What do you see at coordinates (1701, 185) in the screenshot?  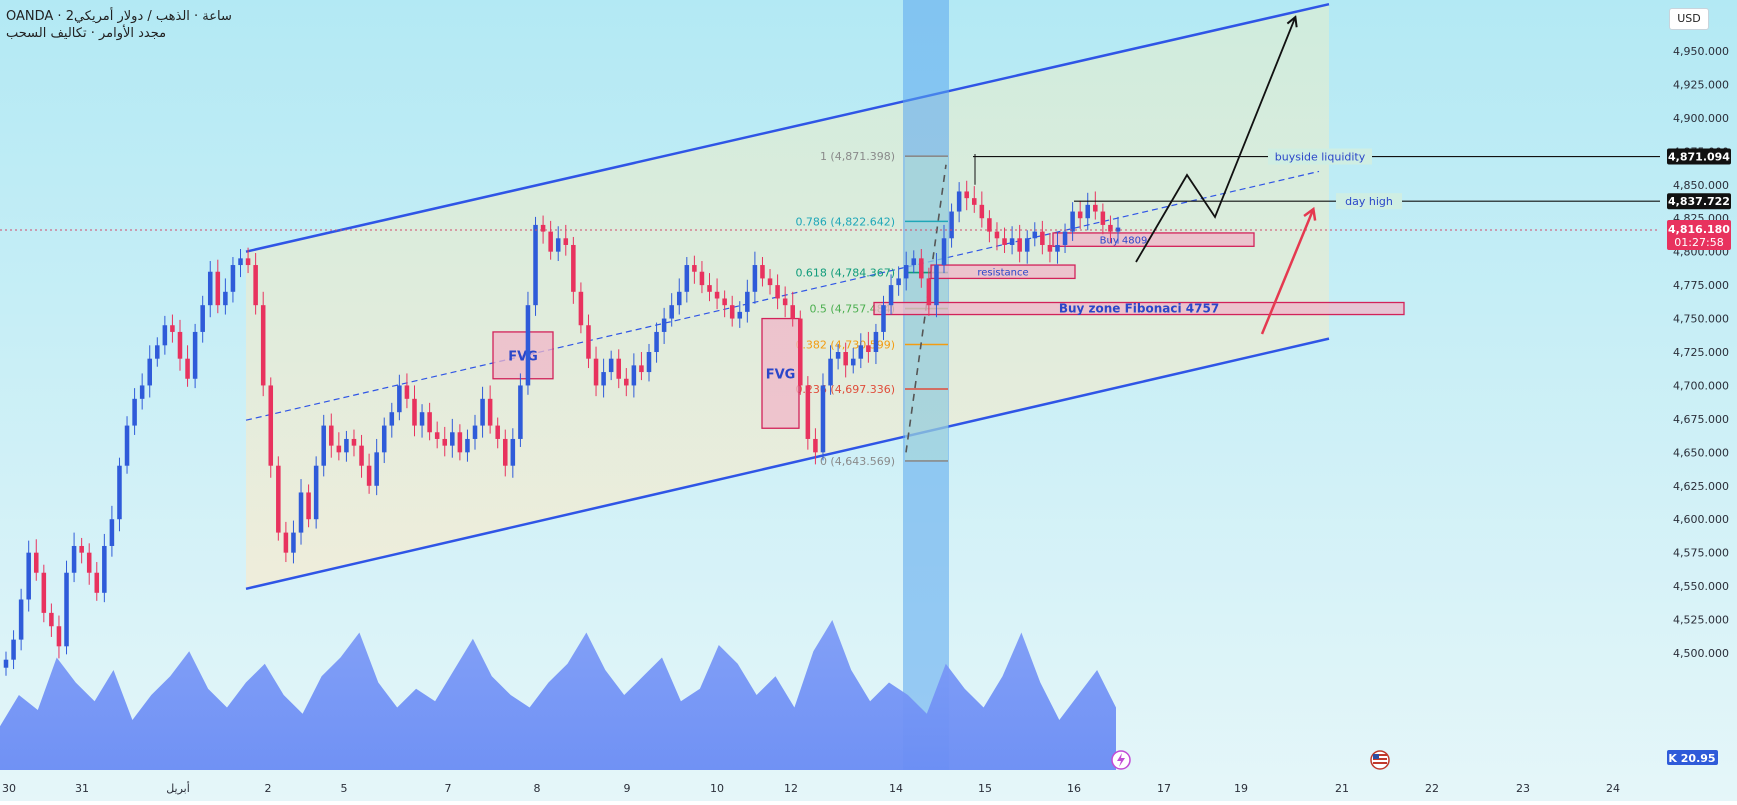 I see `price-tick-label: 4,850.000` at bounding box center [1701, 185].